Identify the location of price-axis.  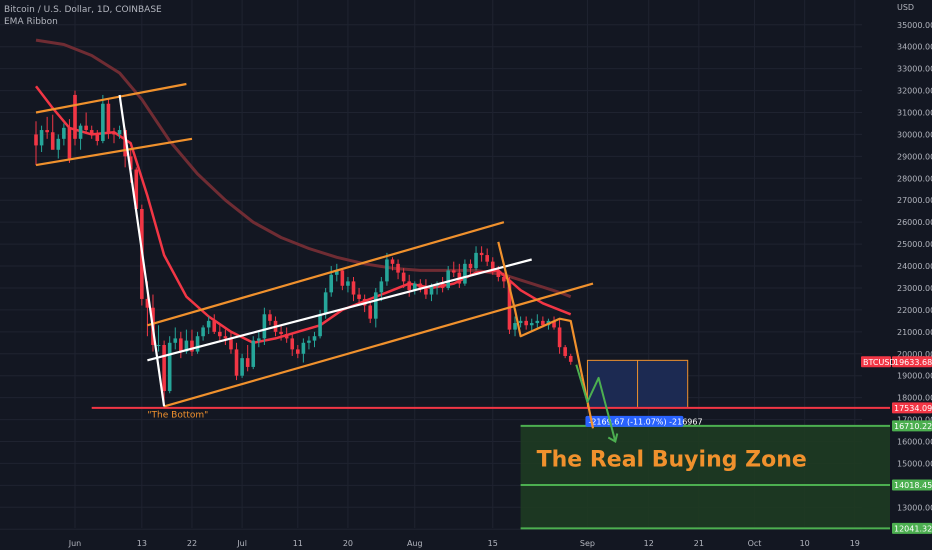
(911, 275).